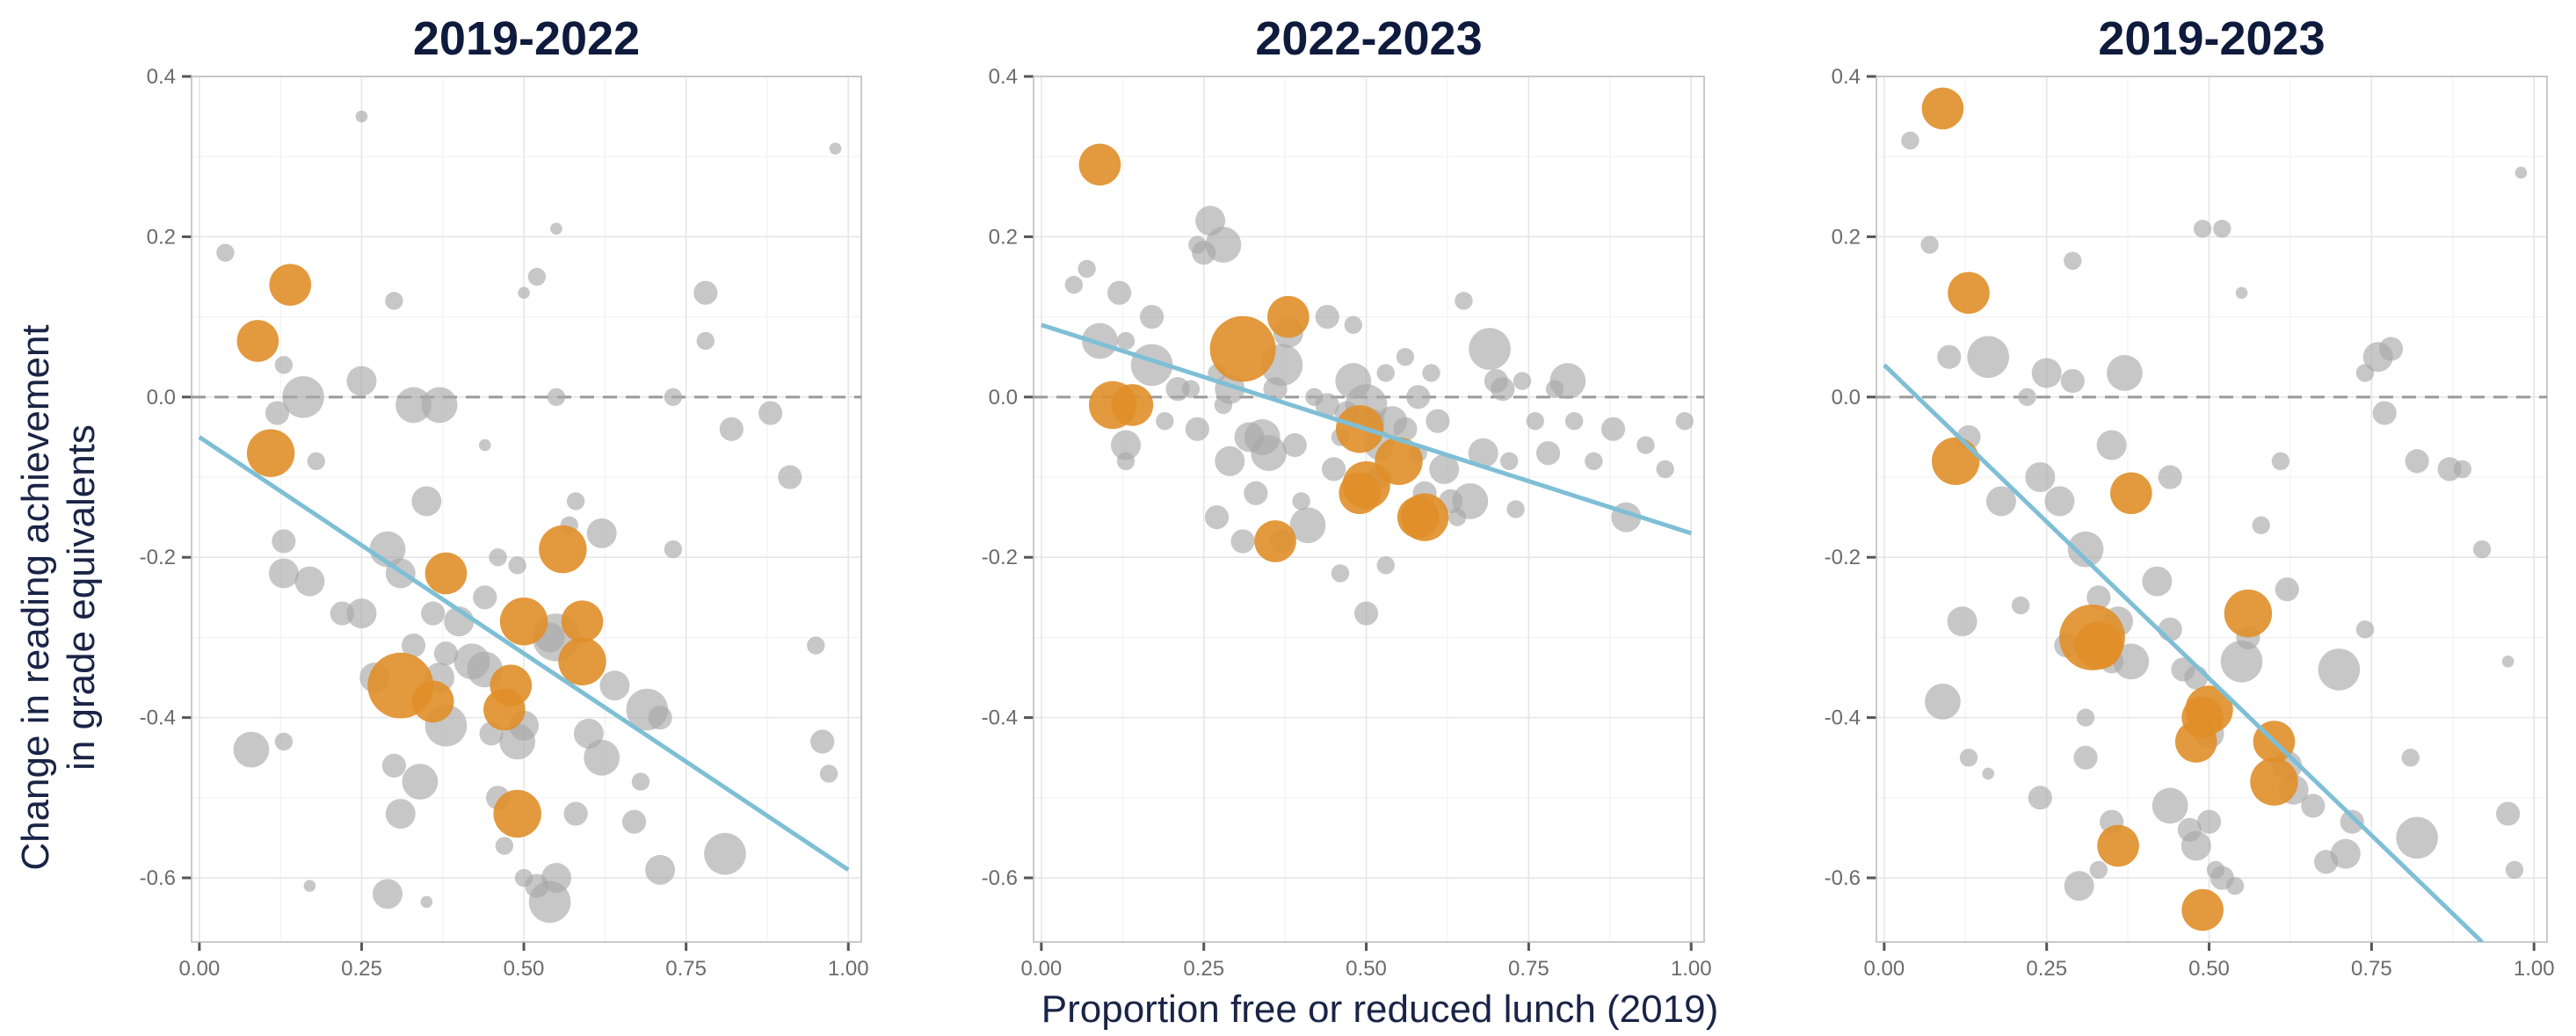 Image resolution: width=2576 pixels, height=1036 pixels. Describe the element at coordinates (526, 38) in the screenshot. I see `panel-title: 2019-2022` at that location.